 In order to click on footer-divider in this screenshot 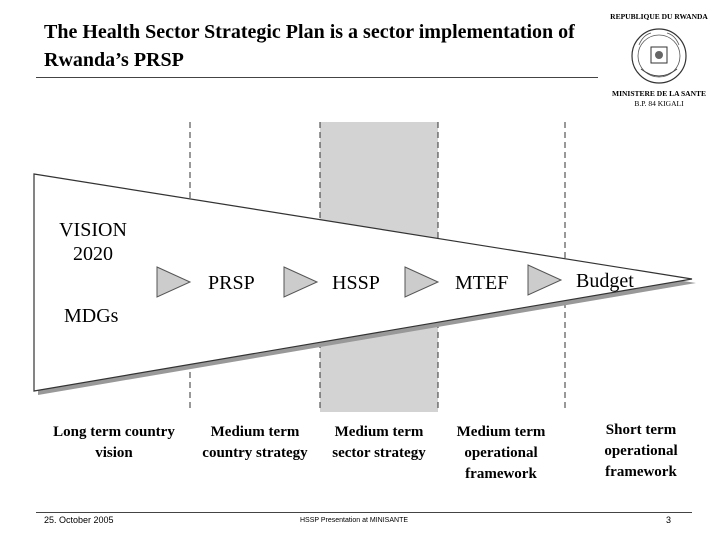, I will do `click(364, 512)`.